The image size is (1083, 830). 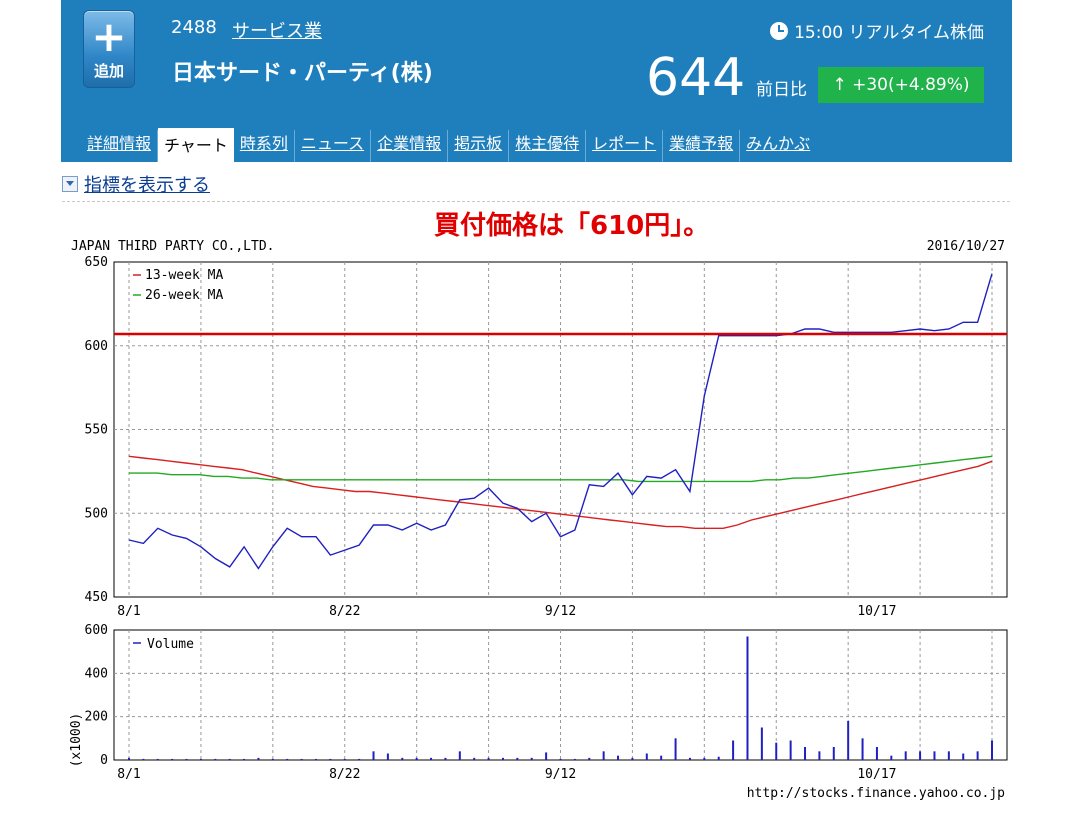 I want to click on tab-4: 企業情報, so click(x=410, y=146).